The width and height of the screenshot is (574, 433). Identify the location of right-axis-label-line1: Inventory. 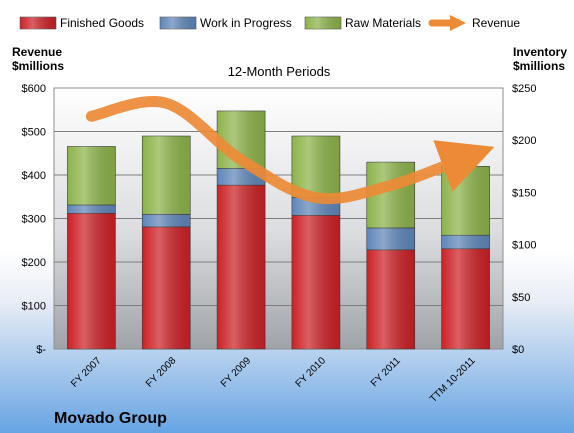
(540, 52).